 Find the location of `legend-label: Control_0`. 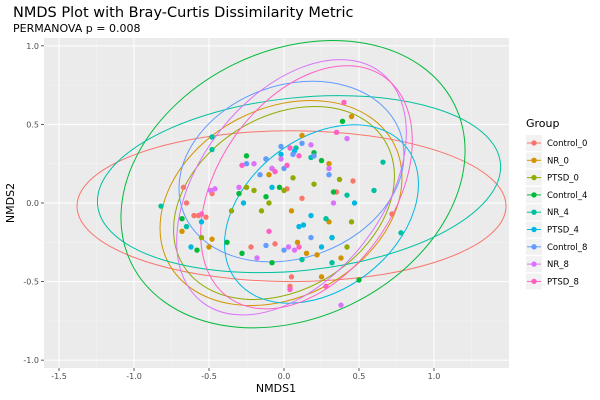

legend-label: Control_0 is located at coordinates (567, 144).